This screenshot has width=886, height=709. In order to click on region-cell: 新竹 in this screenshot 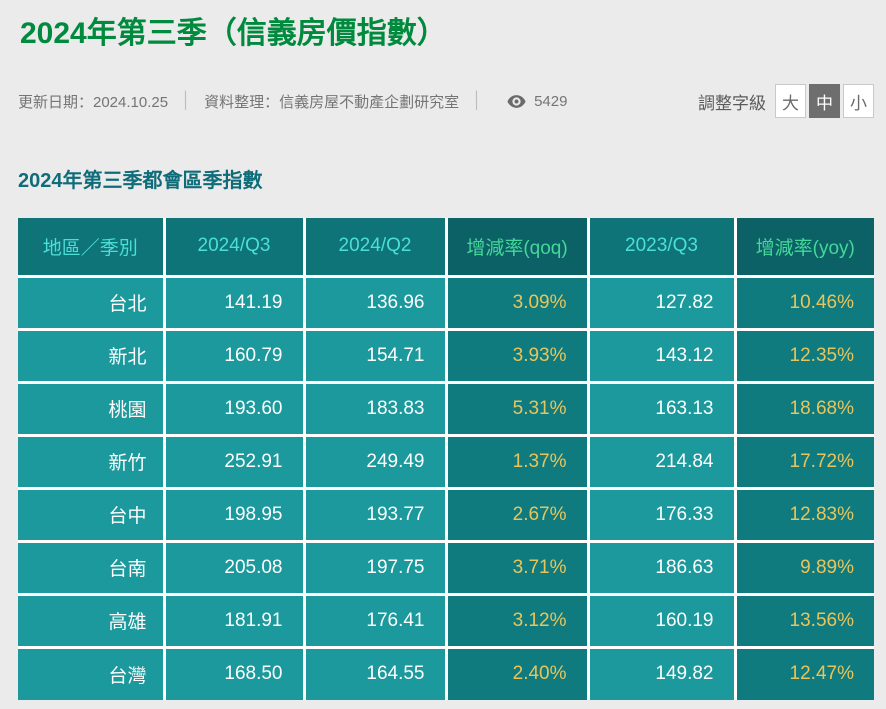, I will do `click(91, 461)`.